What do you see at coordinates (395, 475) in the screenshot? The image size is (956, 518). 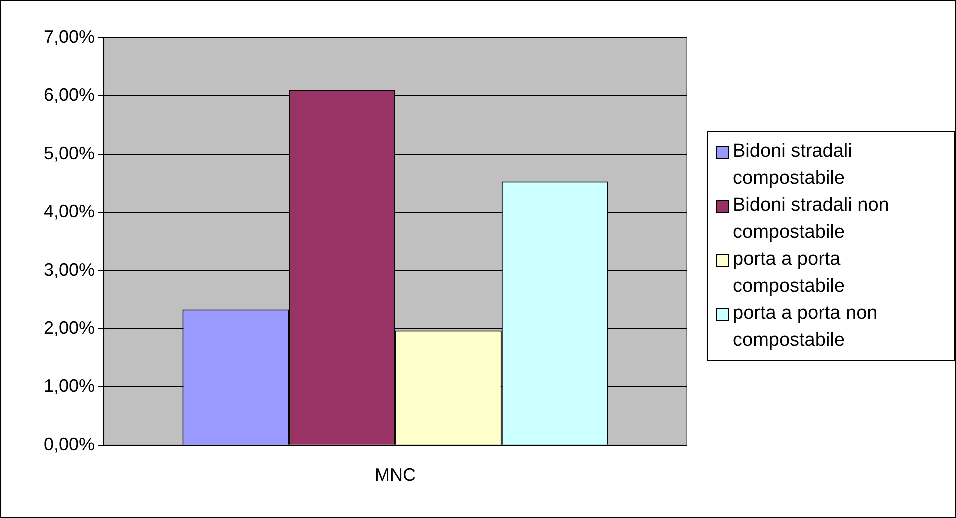 I see `x-tick-label: MNC` at bounding box center [395, 475].